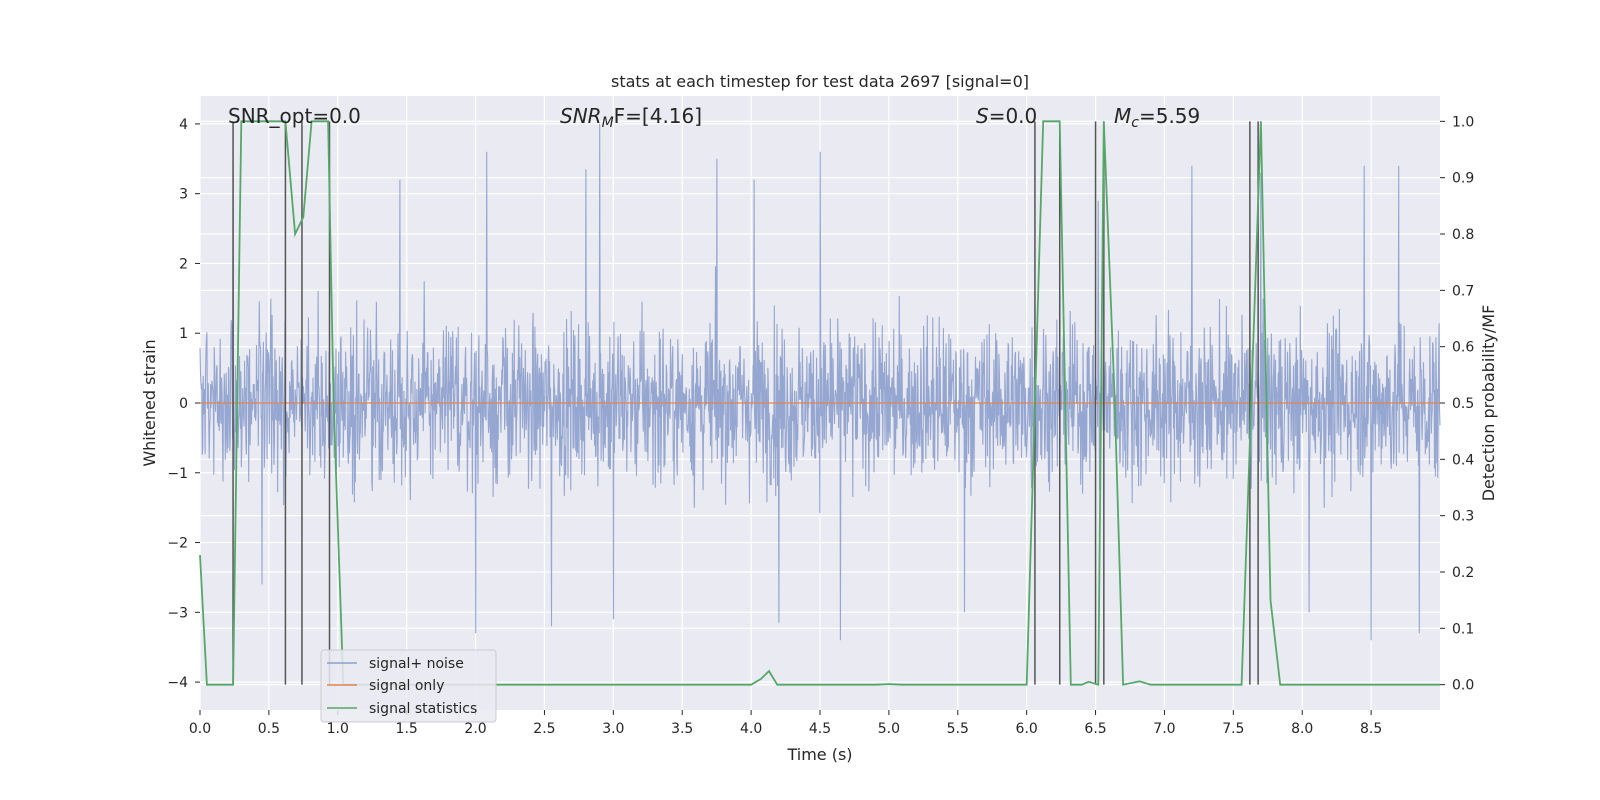 The width and height of the screenshot is (1600, 800). Describe the element at coordinates (581, 116) in the screenshot. I see `snr-mf-base: SNR` at that location.